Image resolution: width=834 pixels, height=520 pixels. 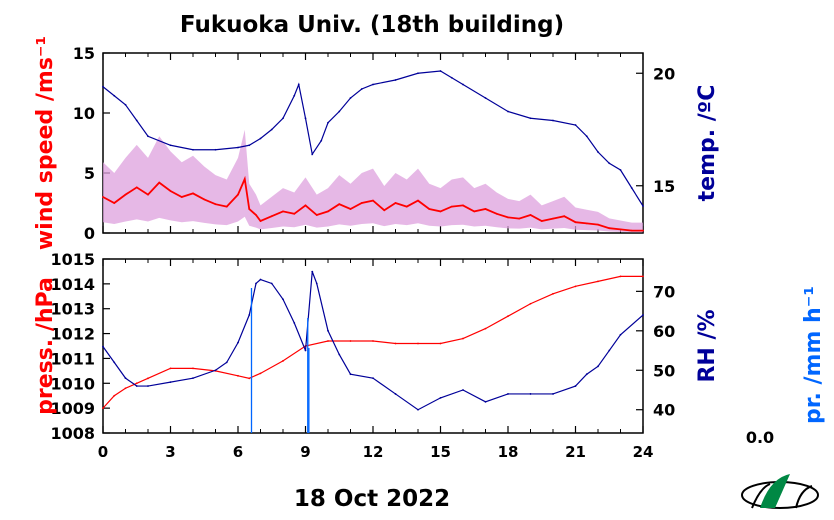 What do you see at coordinates (72, 284) in the screenshot?
I see `y-left-tick-label: 1014` at bounding box center [72, 284].